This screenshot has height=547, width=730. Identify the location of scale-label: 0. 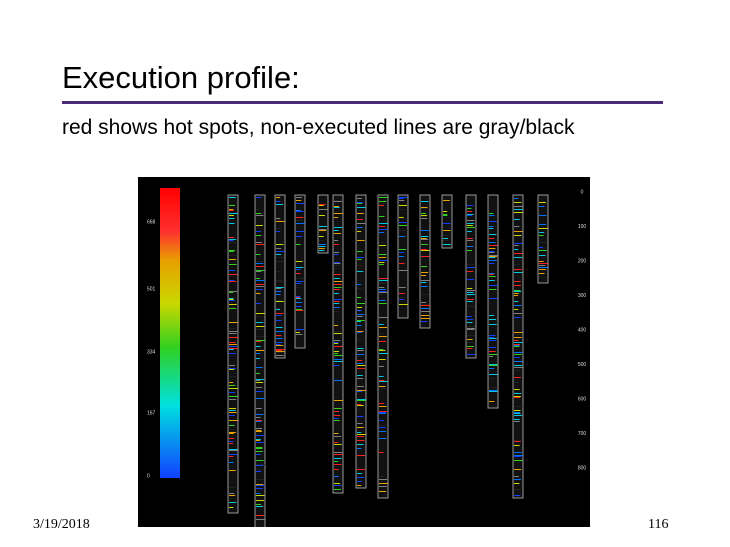
(148, 476).